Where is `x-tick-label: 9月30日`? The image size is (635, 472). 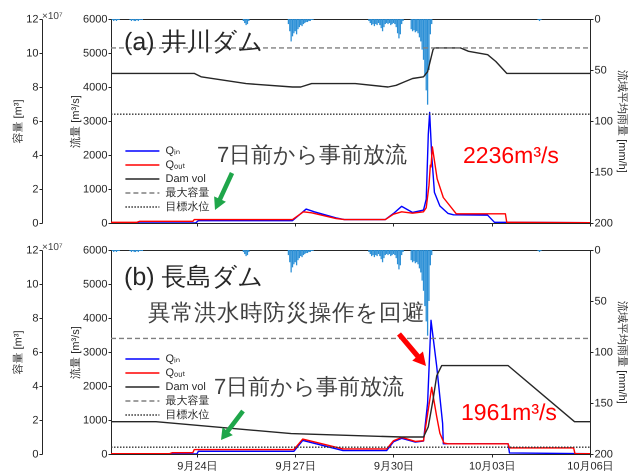
x-tick-label: 9月30日 is located at coordinates (394, 466).